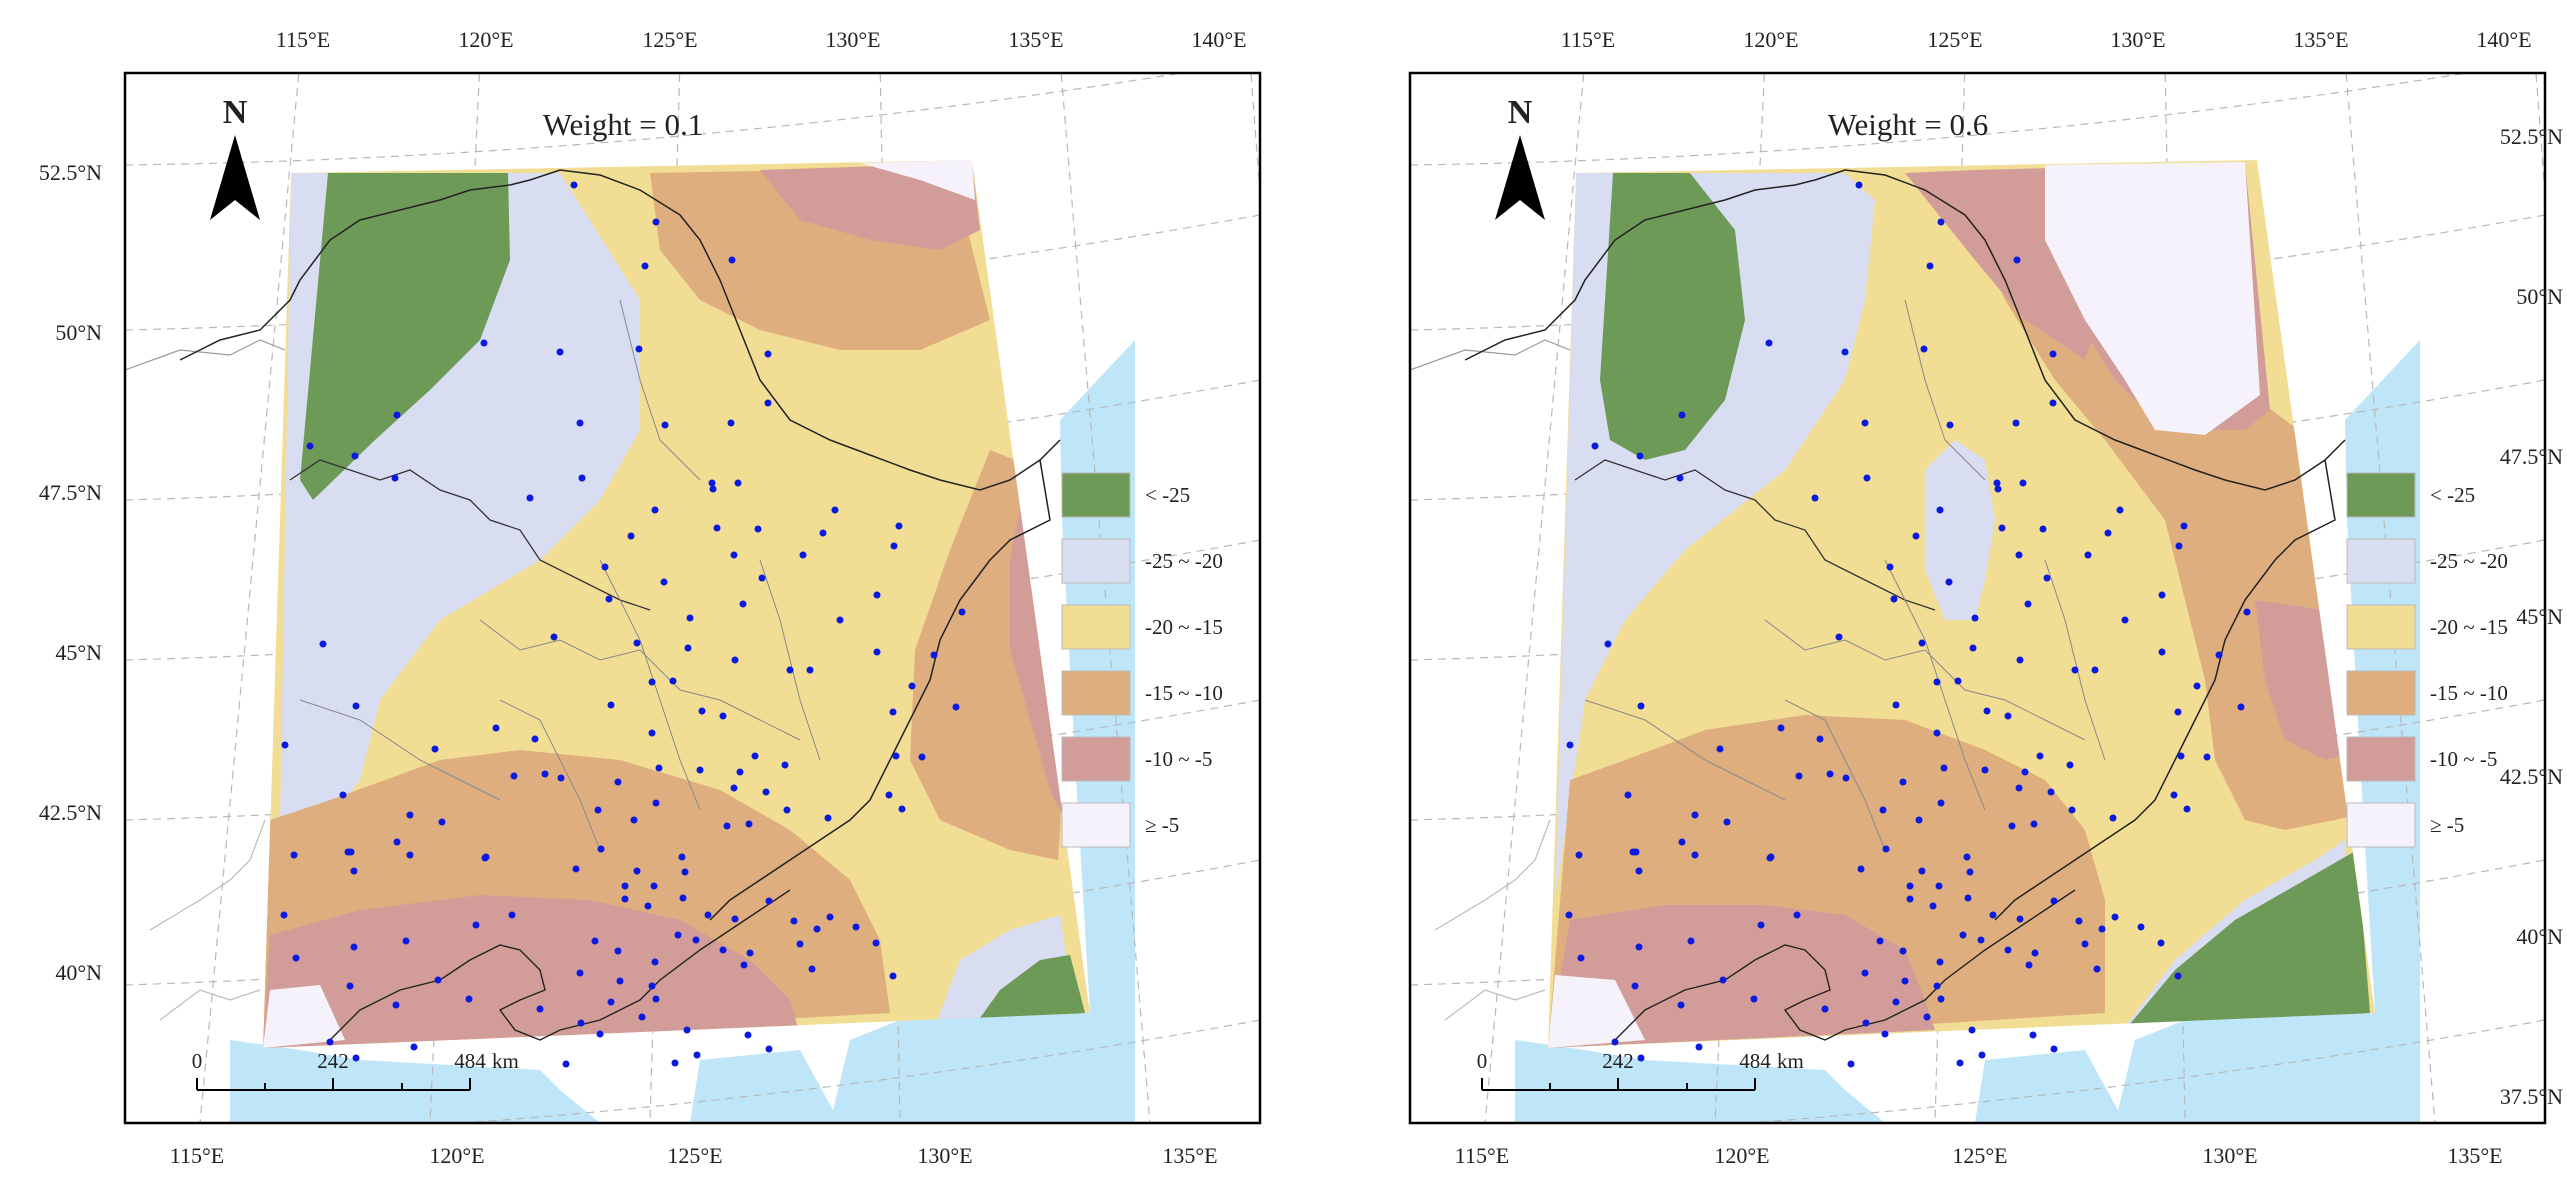 The image size is (2570, 1198). What do you see at coordinates (1845, 575) in the screenshot?
I see `province-borders` at bounding box center [1845, 575].